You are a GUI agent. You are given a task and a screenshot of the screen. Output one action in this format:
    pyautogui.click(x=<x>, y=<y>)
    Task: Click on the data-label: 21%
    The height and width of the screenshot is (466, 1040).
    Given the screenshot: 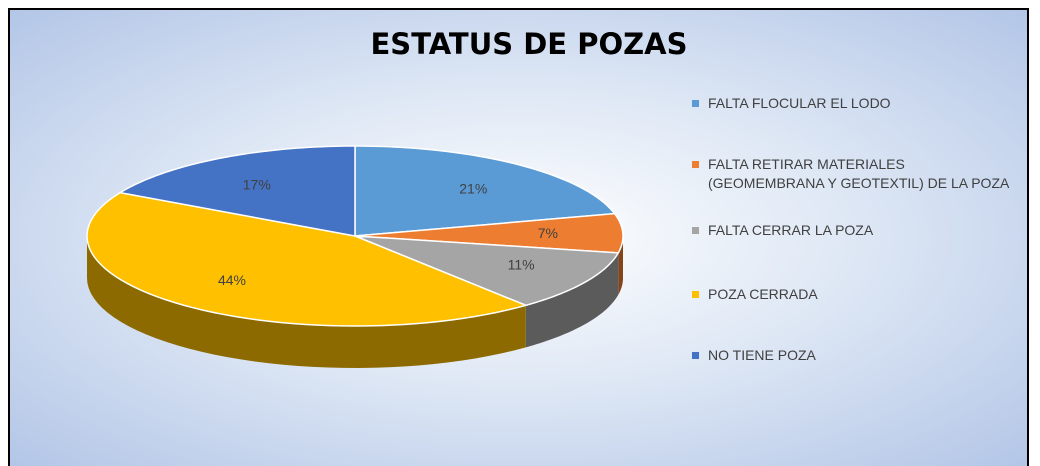 What is the action you would take?
    pyautogui.click(x=473, y=188)
    